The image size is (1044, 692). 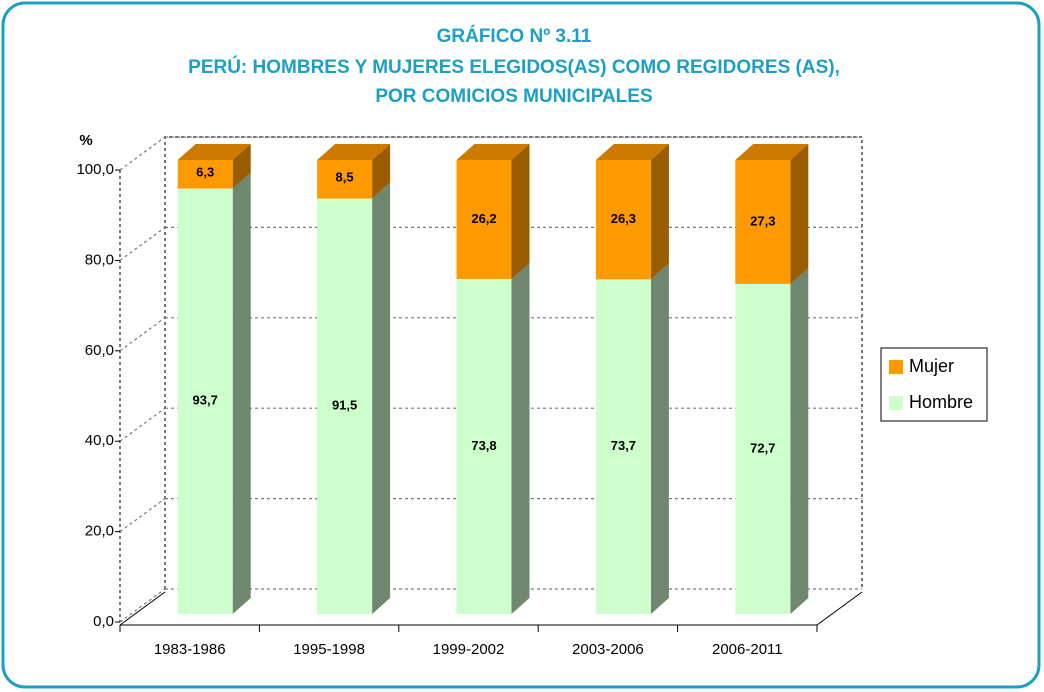 I want to click on legend-label: Mujer, so click(x=931, y=366).